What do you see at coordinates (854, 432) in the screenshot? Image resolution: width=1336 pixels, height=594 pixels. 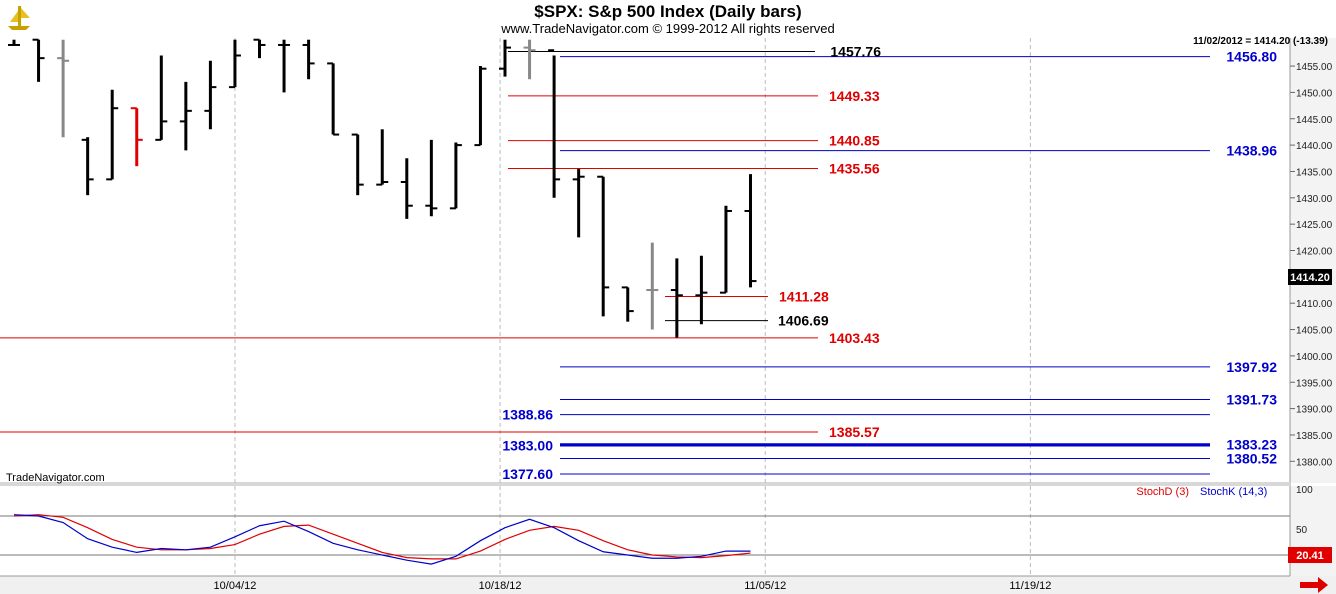 I see `red-level-label: 1385.57` at bounding box center [854, 432].